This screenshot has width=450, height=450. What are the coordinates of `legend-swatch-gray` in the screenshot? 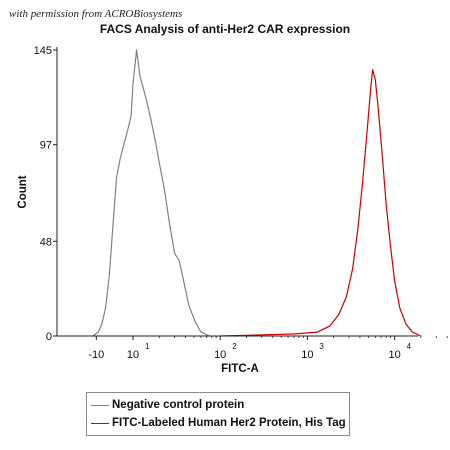 It's located at (100, 405).